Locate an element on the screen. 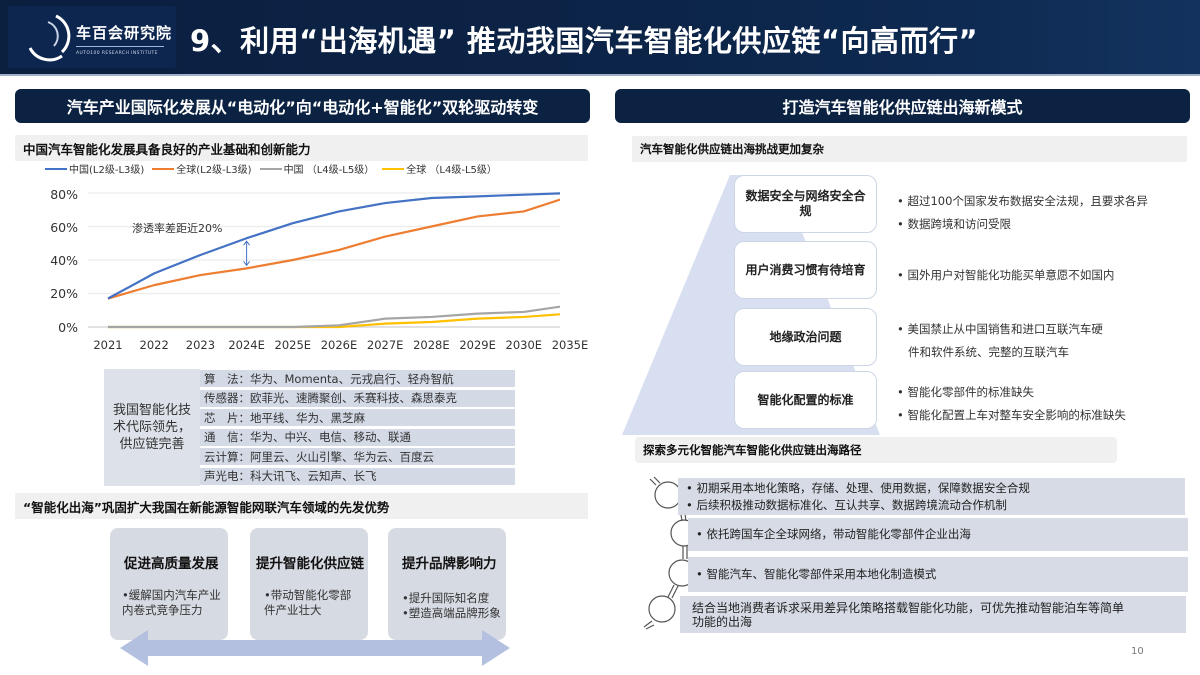 This screenshot has height=675, width=1200. page-number: 10 is located at coordinates (1137, 651).